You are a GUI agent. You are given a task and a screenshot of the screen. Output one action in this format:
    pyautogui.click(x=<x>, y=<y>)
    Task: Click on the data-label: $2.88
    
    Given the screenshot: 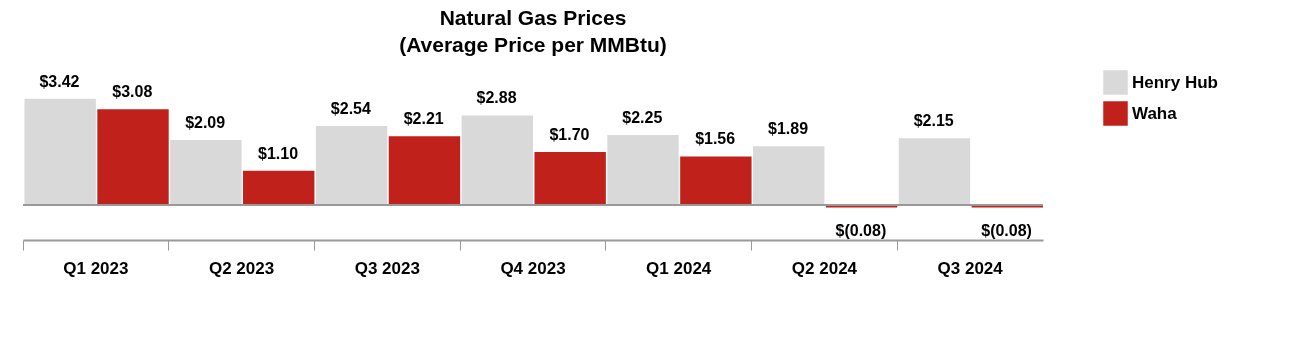 What is the action you would take?
    pyautogui.click(x=496, y=98)
    